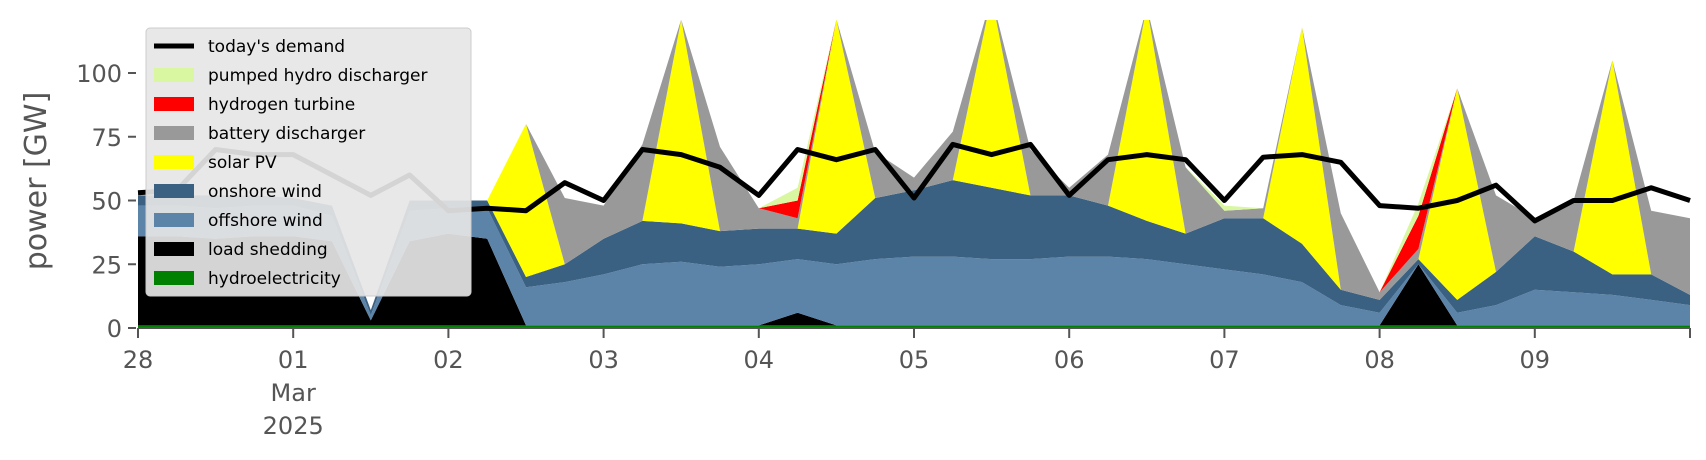 The height and width of the screenshot is (460, 1706). What do you see at coordinates (114, 329) in the screenshot?
I see `y-tick-label: 0` at bounding box center [114, 329].